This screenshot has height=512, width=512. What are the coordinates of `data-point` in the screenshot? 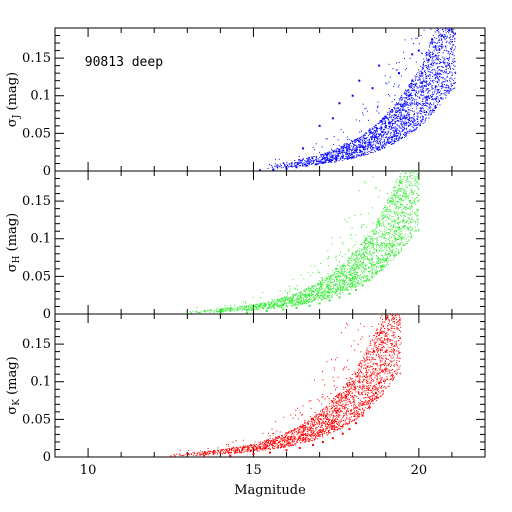 It's located at (372, 88).